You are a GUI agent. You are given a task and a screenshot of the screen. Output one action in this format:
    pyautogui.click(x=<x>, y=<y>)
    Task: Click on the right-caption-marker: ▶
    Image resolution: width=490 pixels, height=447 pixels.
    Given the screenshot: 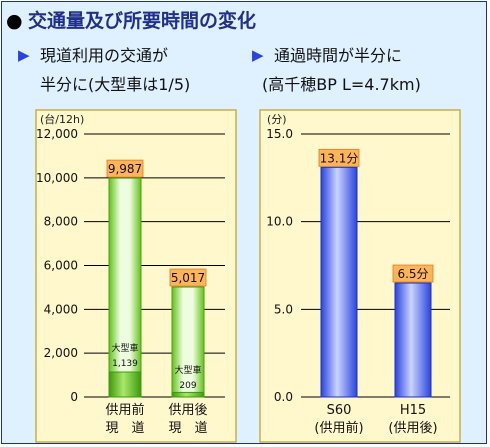 What is the action you would take?
    pyautogui.click(x=258, y=55)
    